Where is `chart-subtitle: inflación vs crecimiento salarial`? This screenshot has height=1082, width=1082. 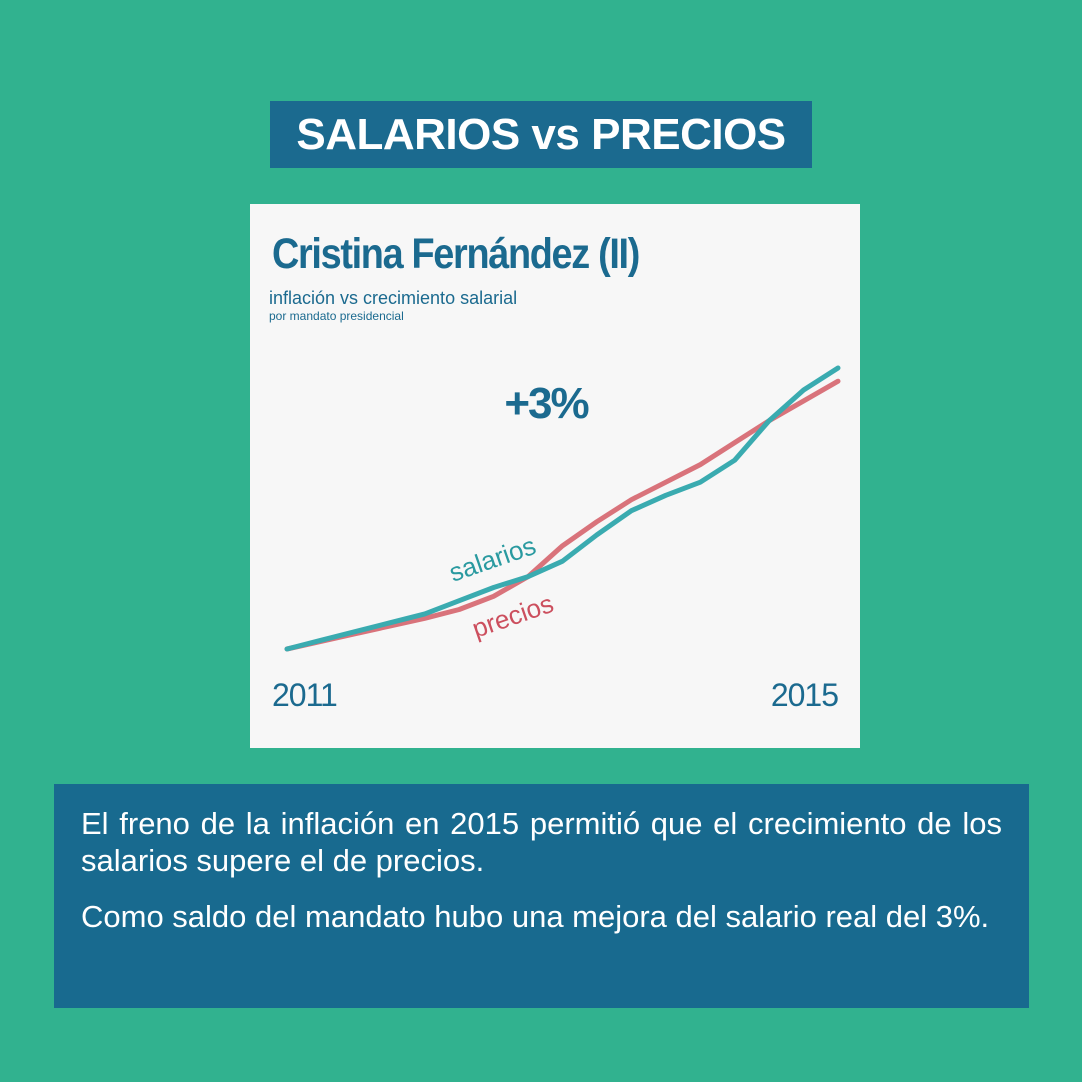 chart-subtitle: inflación vs crecimiento salarial is located at coordinates (393, 298).